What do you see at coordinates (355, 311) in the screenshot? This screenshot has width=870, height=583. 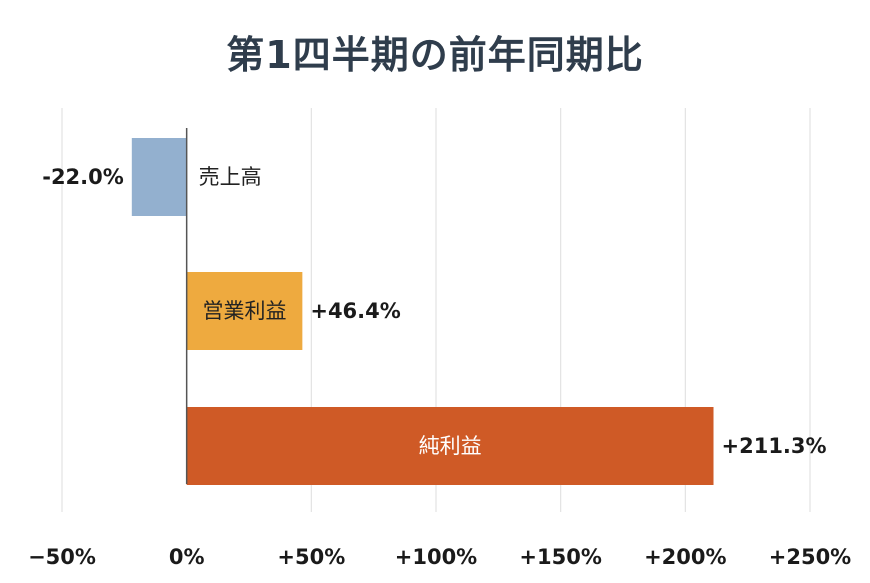 I see `data-label: +46.4%` at bounding box center [355, 311].